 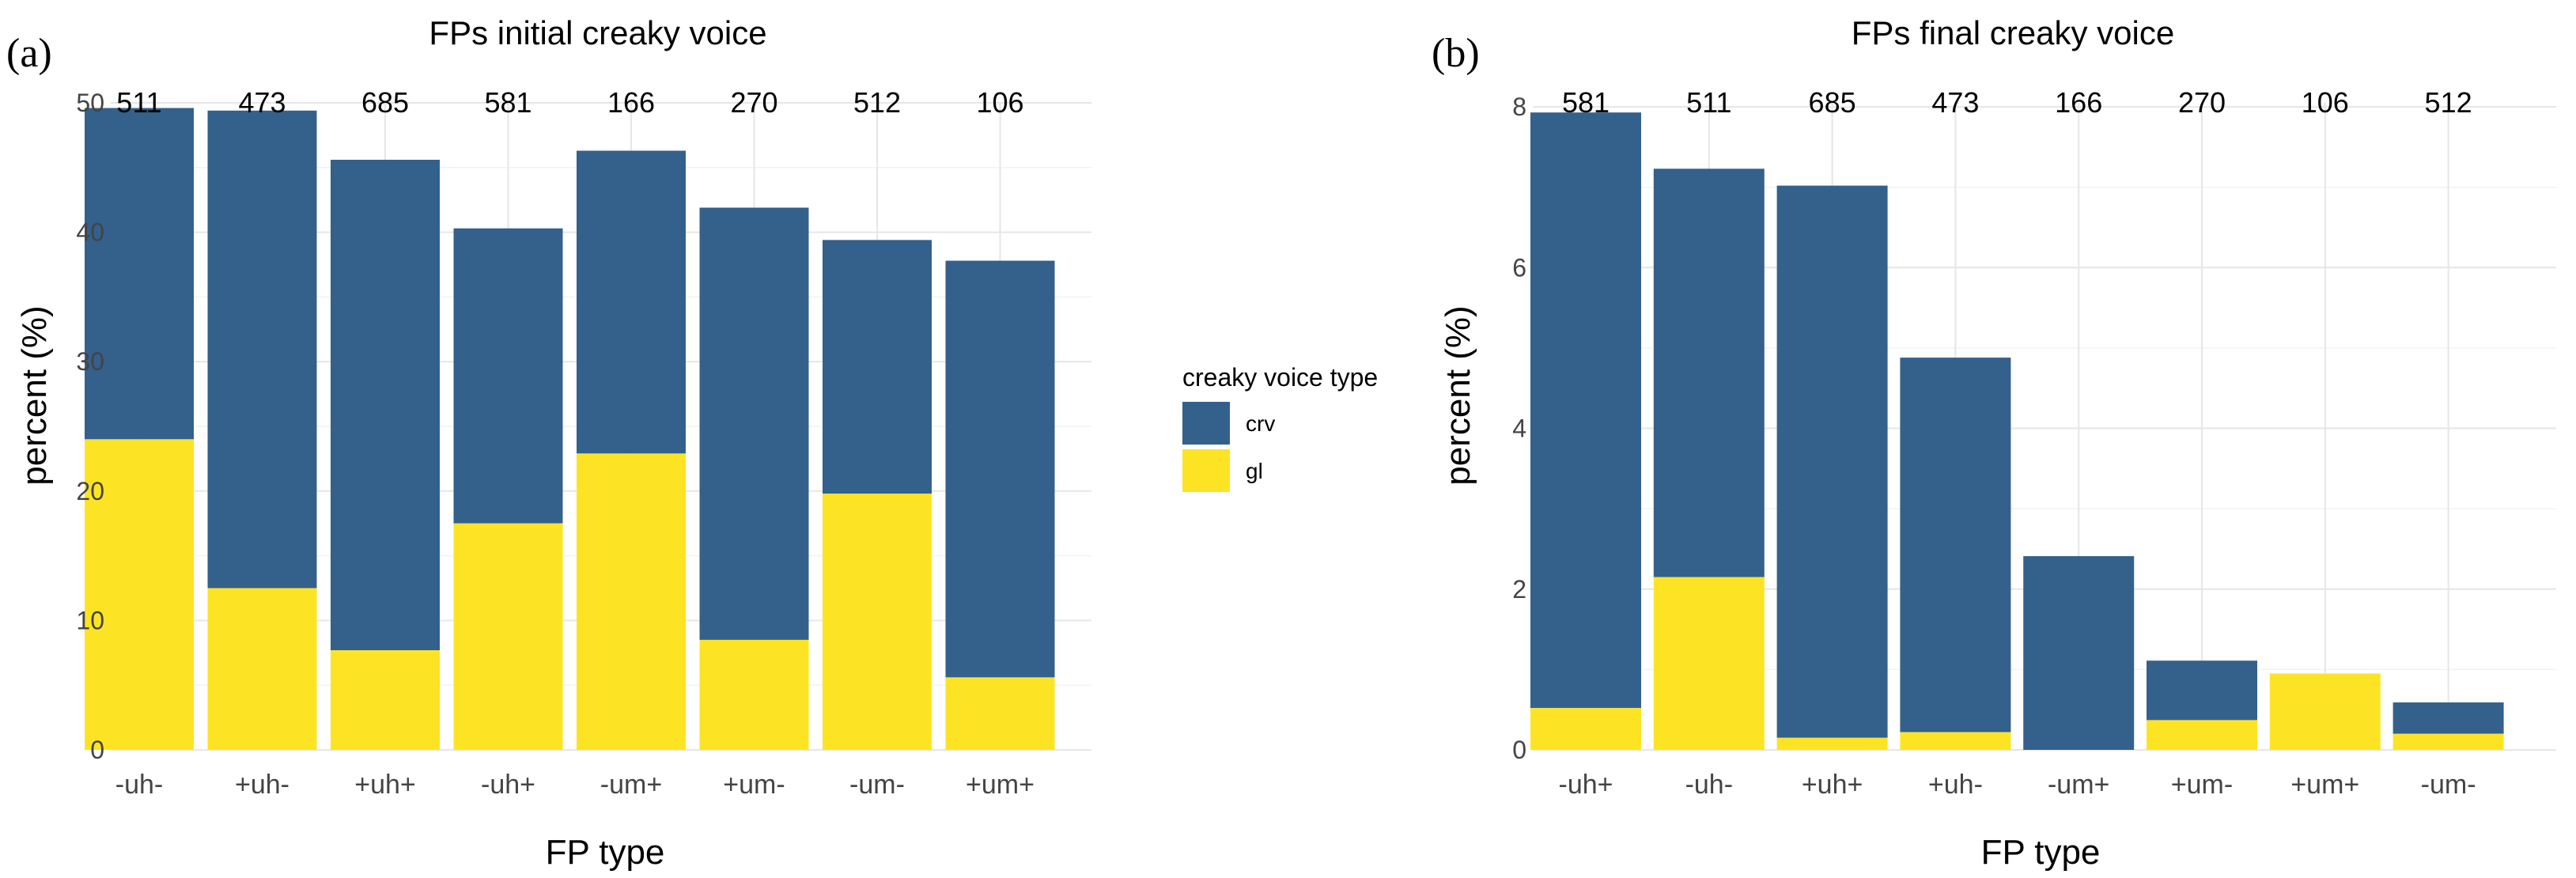 I want to click on legend-label-crv: crv, so click(x=1260, y=423).